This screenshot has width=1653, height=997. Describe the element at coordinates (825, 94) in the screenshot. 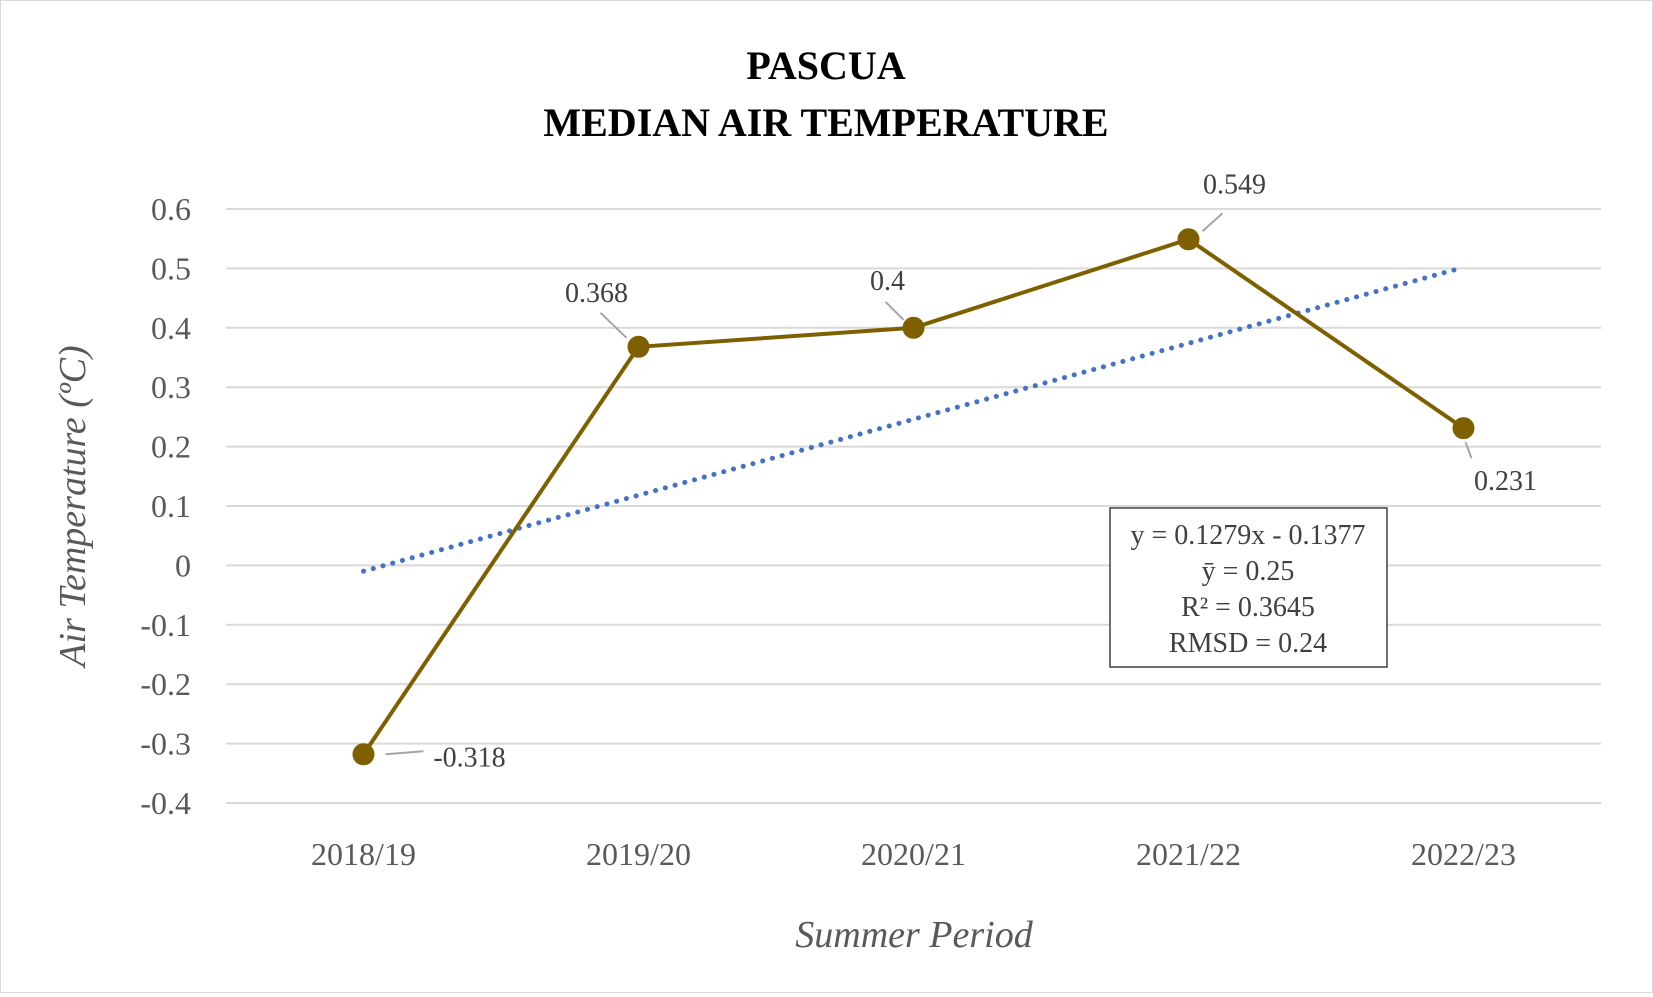

I see `chart-title: PASCUA MEDIAN AIR TEMPERATURE` at that location.